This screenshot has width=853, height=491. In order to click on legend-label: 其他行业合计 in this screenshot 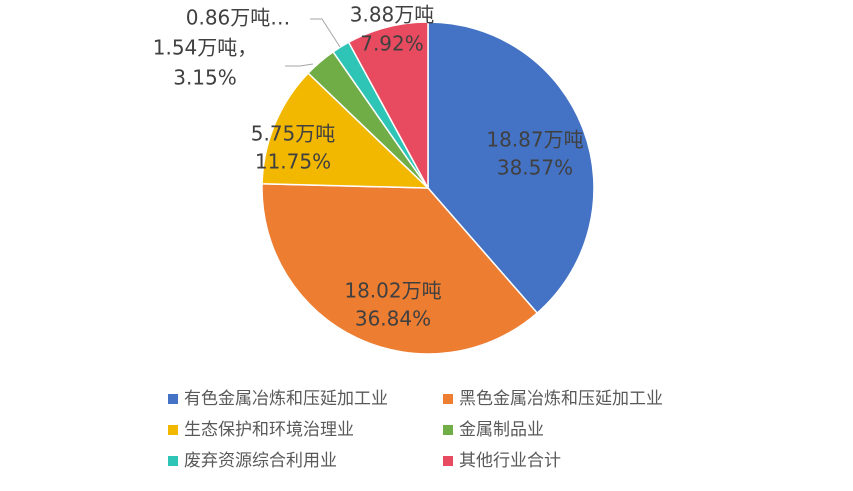, I will do `click(510, 461)`.